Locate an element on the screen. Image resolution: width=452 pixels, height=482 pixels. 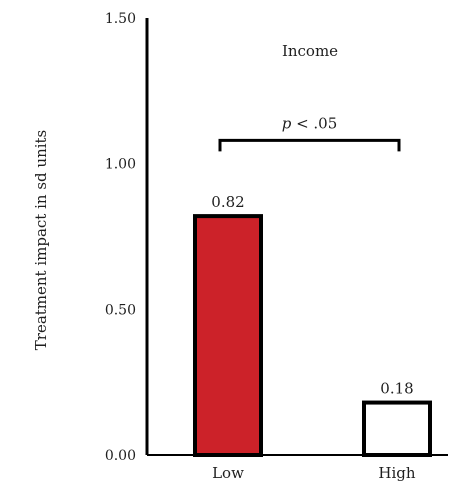
x-tick-label-low: Low is located at coordinates (228, 473).